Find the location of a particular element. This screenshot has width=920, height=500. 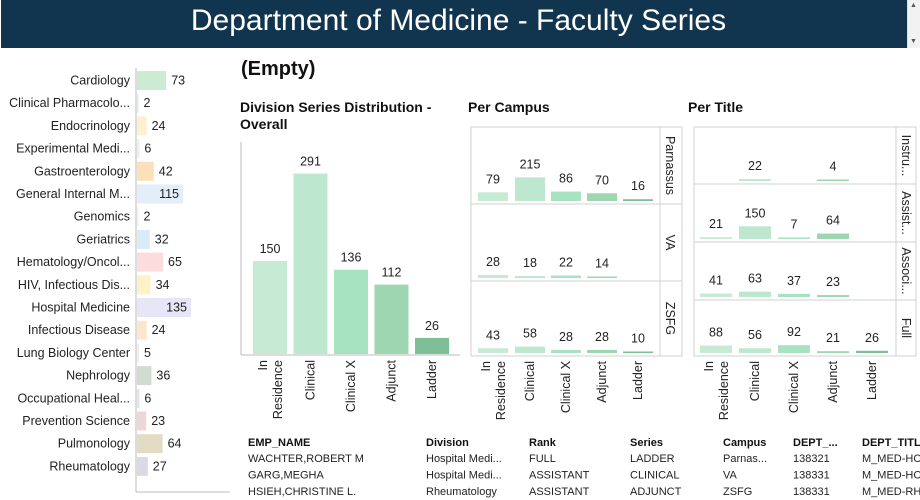

per-title-value: 64 is located at coordinates (833, 221).